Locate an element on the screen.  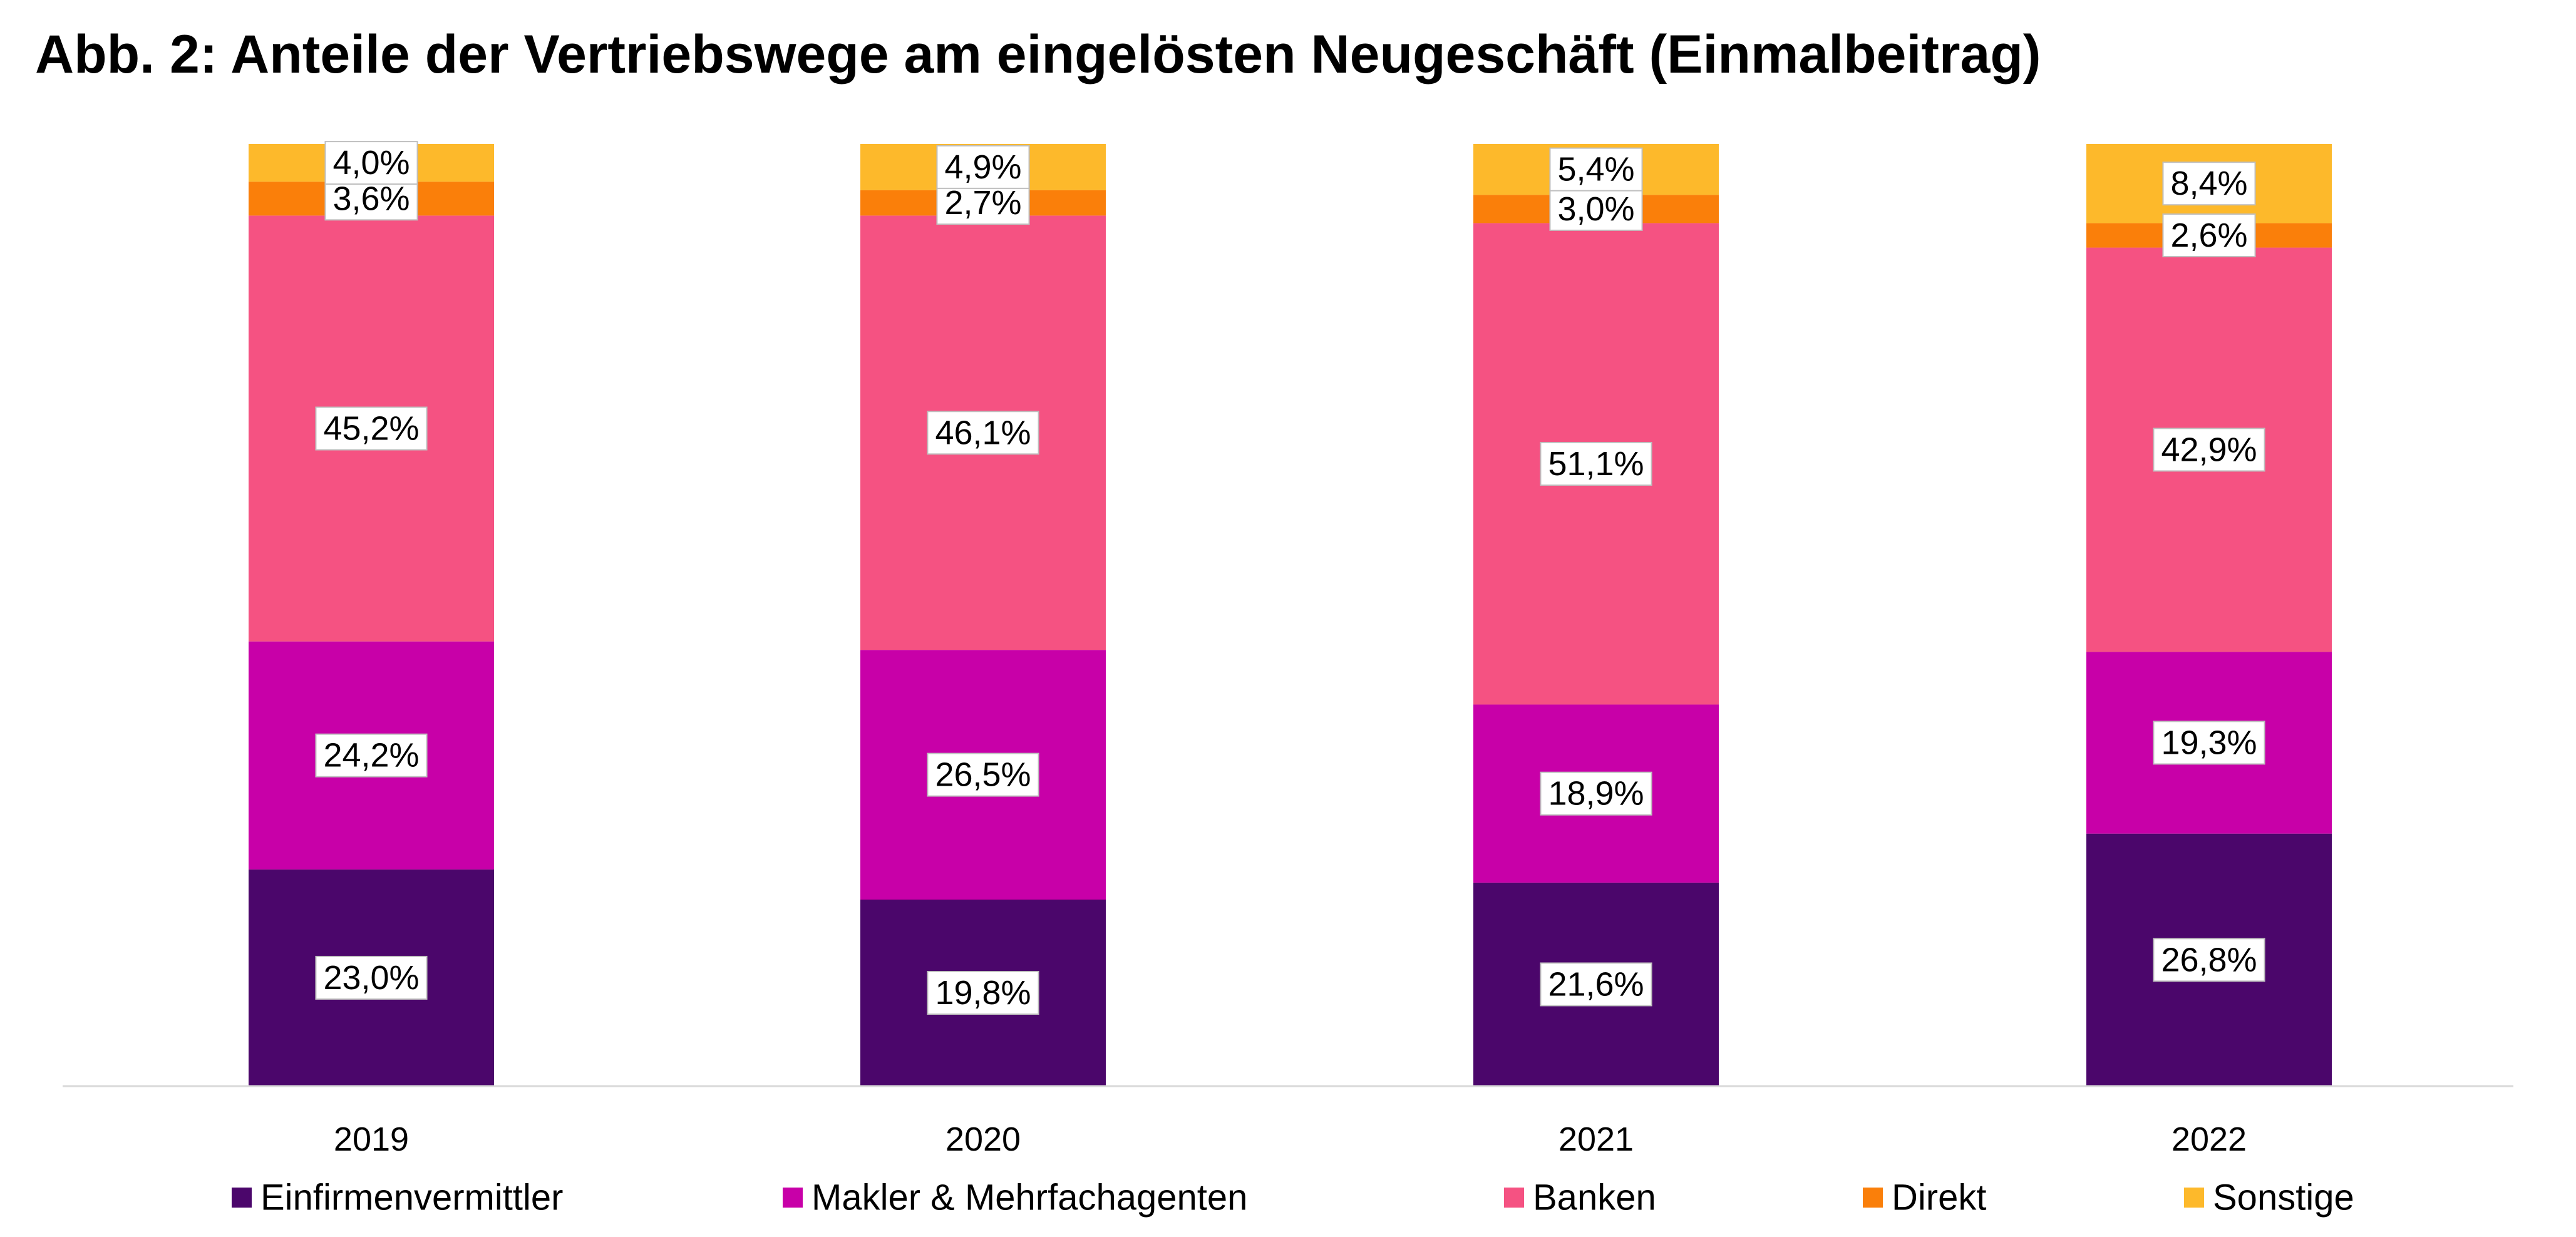
data-label-makler-and-mehrfachagenten-2021: 18,9% is located at coordinates (1596, 794).